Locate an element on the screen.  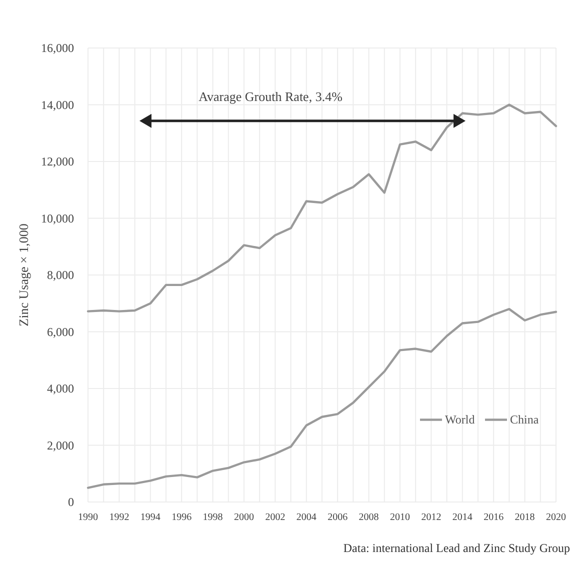
y-tick-label: 4,000 is located at coordinates (60, 389).